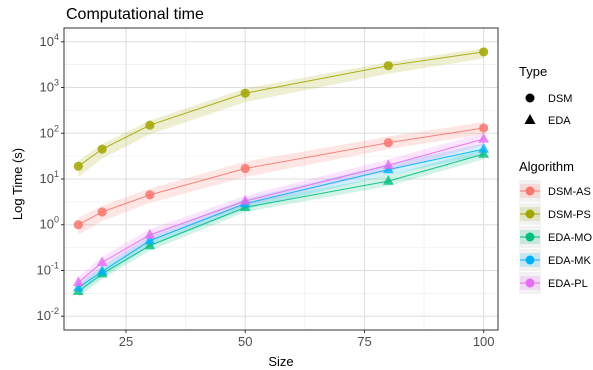 The width and height of the screenshot is (593, 370). What do you see at coordinates (560, 99) in the screenshot?
I see `legend-label-type: DSM` at bounding box center [560, 99].